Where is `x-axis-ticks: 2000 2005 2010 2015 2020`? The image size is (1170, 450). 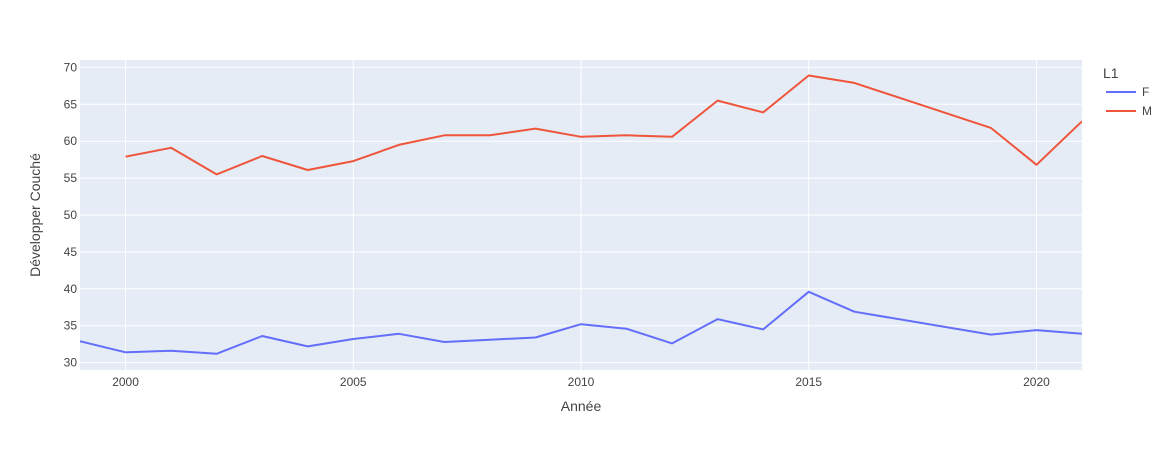 x-axis-ticks: 2000 2005 2010 2015 2020 is located at coordinates (581, 382).